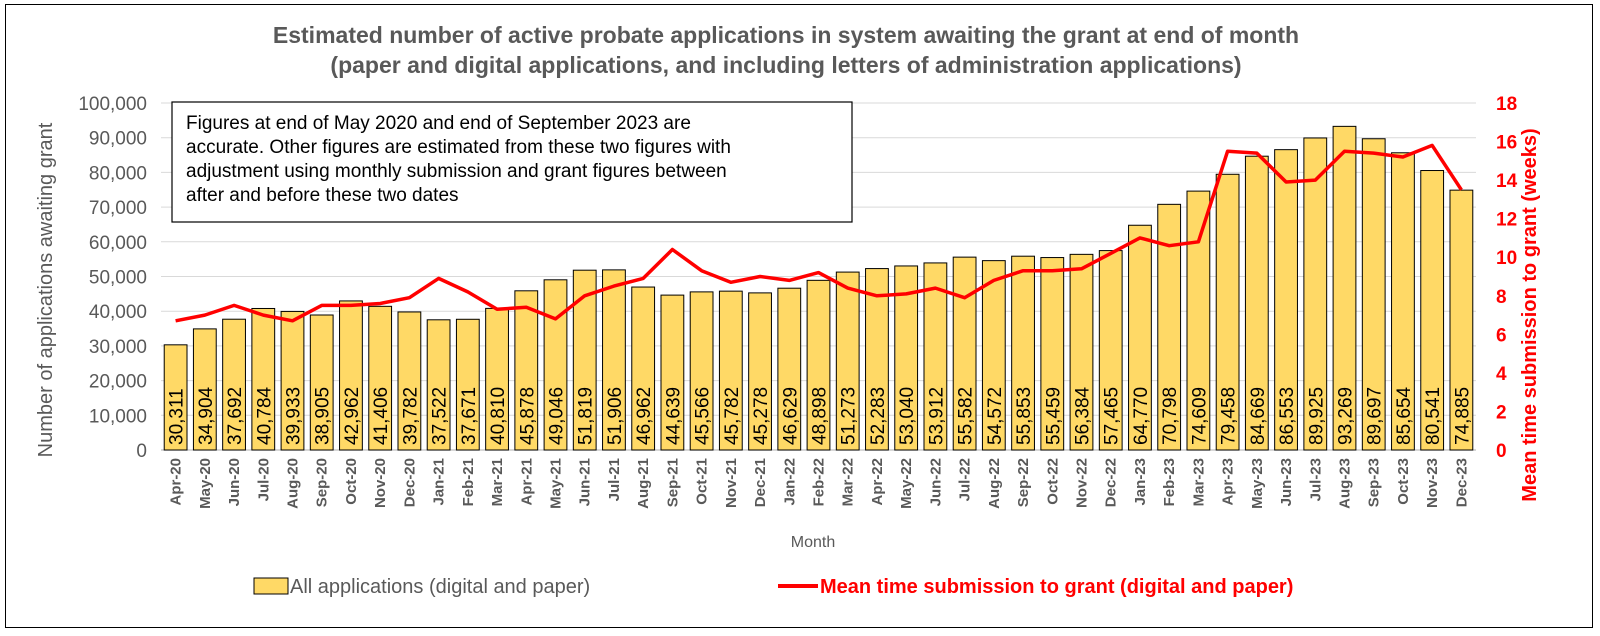 This screenshot has width=1600, height=636. I want to click on bar-data-label: 37,522, so click(440, 416).